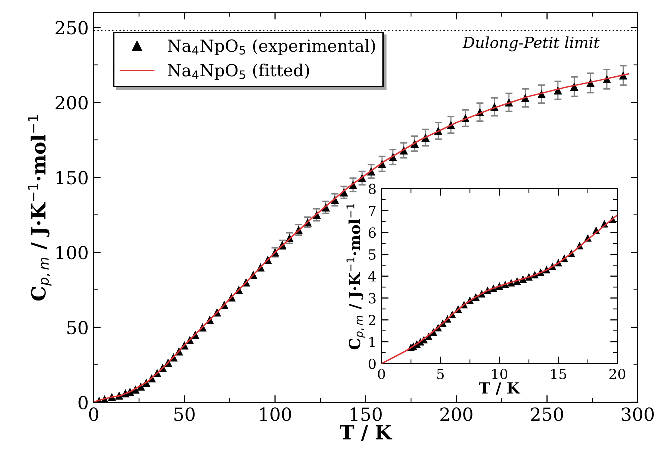 Image resolution: width=657 pixels, height=452 pixels. What do you see at coordinates (372, 255) in the screenshot?
I see `y-tick-label: 5` at bounding box center [372, 255].